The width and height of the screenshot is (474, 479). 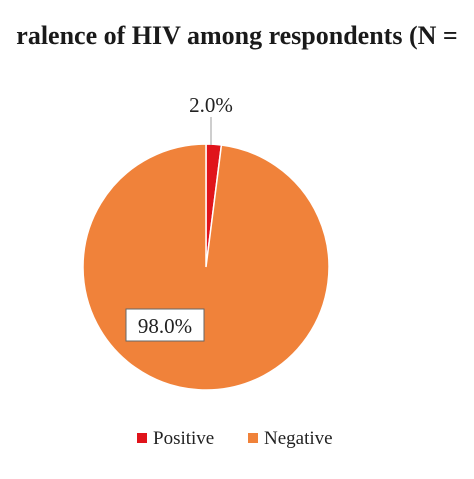 I want to click on data-label-negative: 98.0%, so click(x=165, y=326).